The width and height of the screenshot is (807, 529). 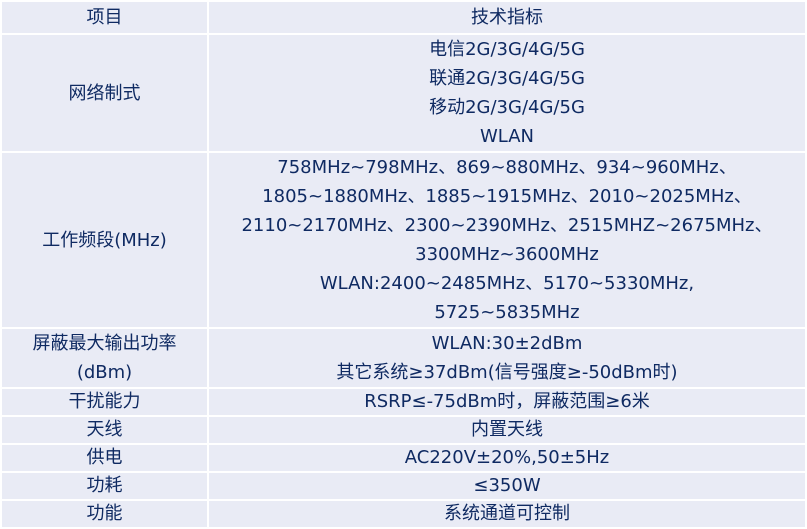 I want to click on value-line: 3300MHz~3600MHz, so click(x=507, y=254).